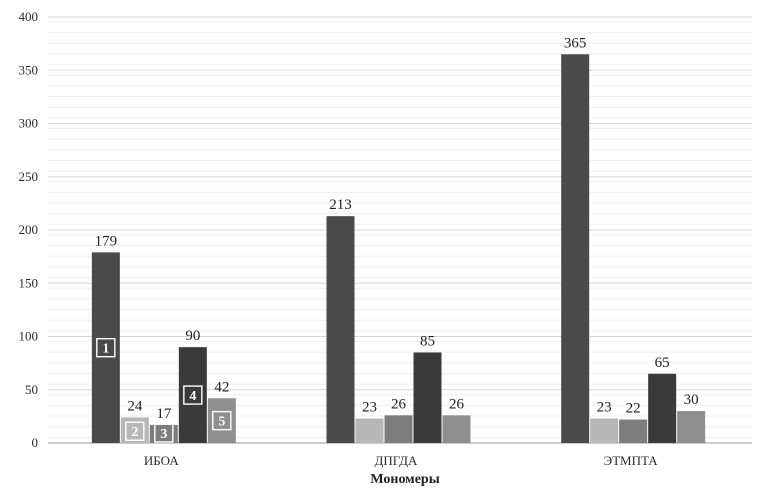  What do you see at coordinates (340, 205) in the screenshot?
I see `data-label: 213` at bounding box center [340, 205].